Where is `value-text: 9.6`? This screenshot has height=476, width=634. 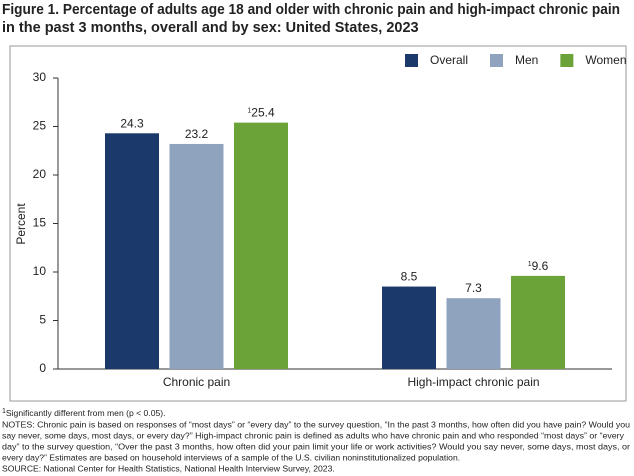
value-text: 9.6 is located at coordinates (540, 266).